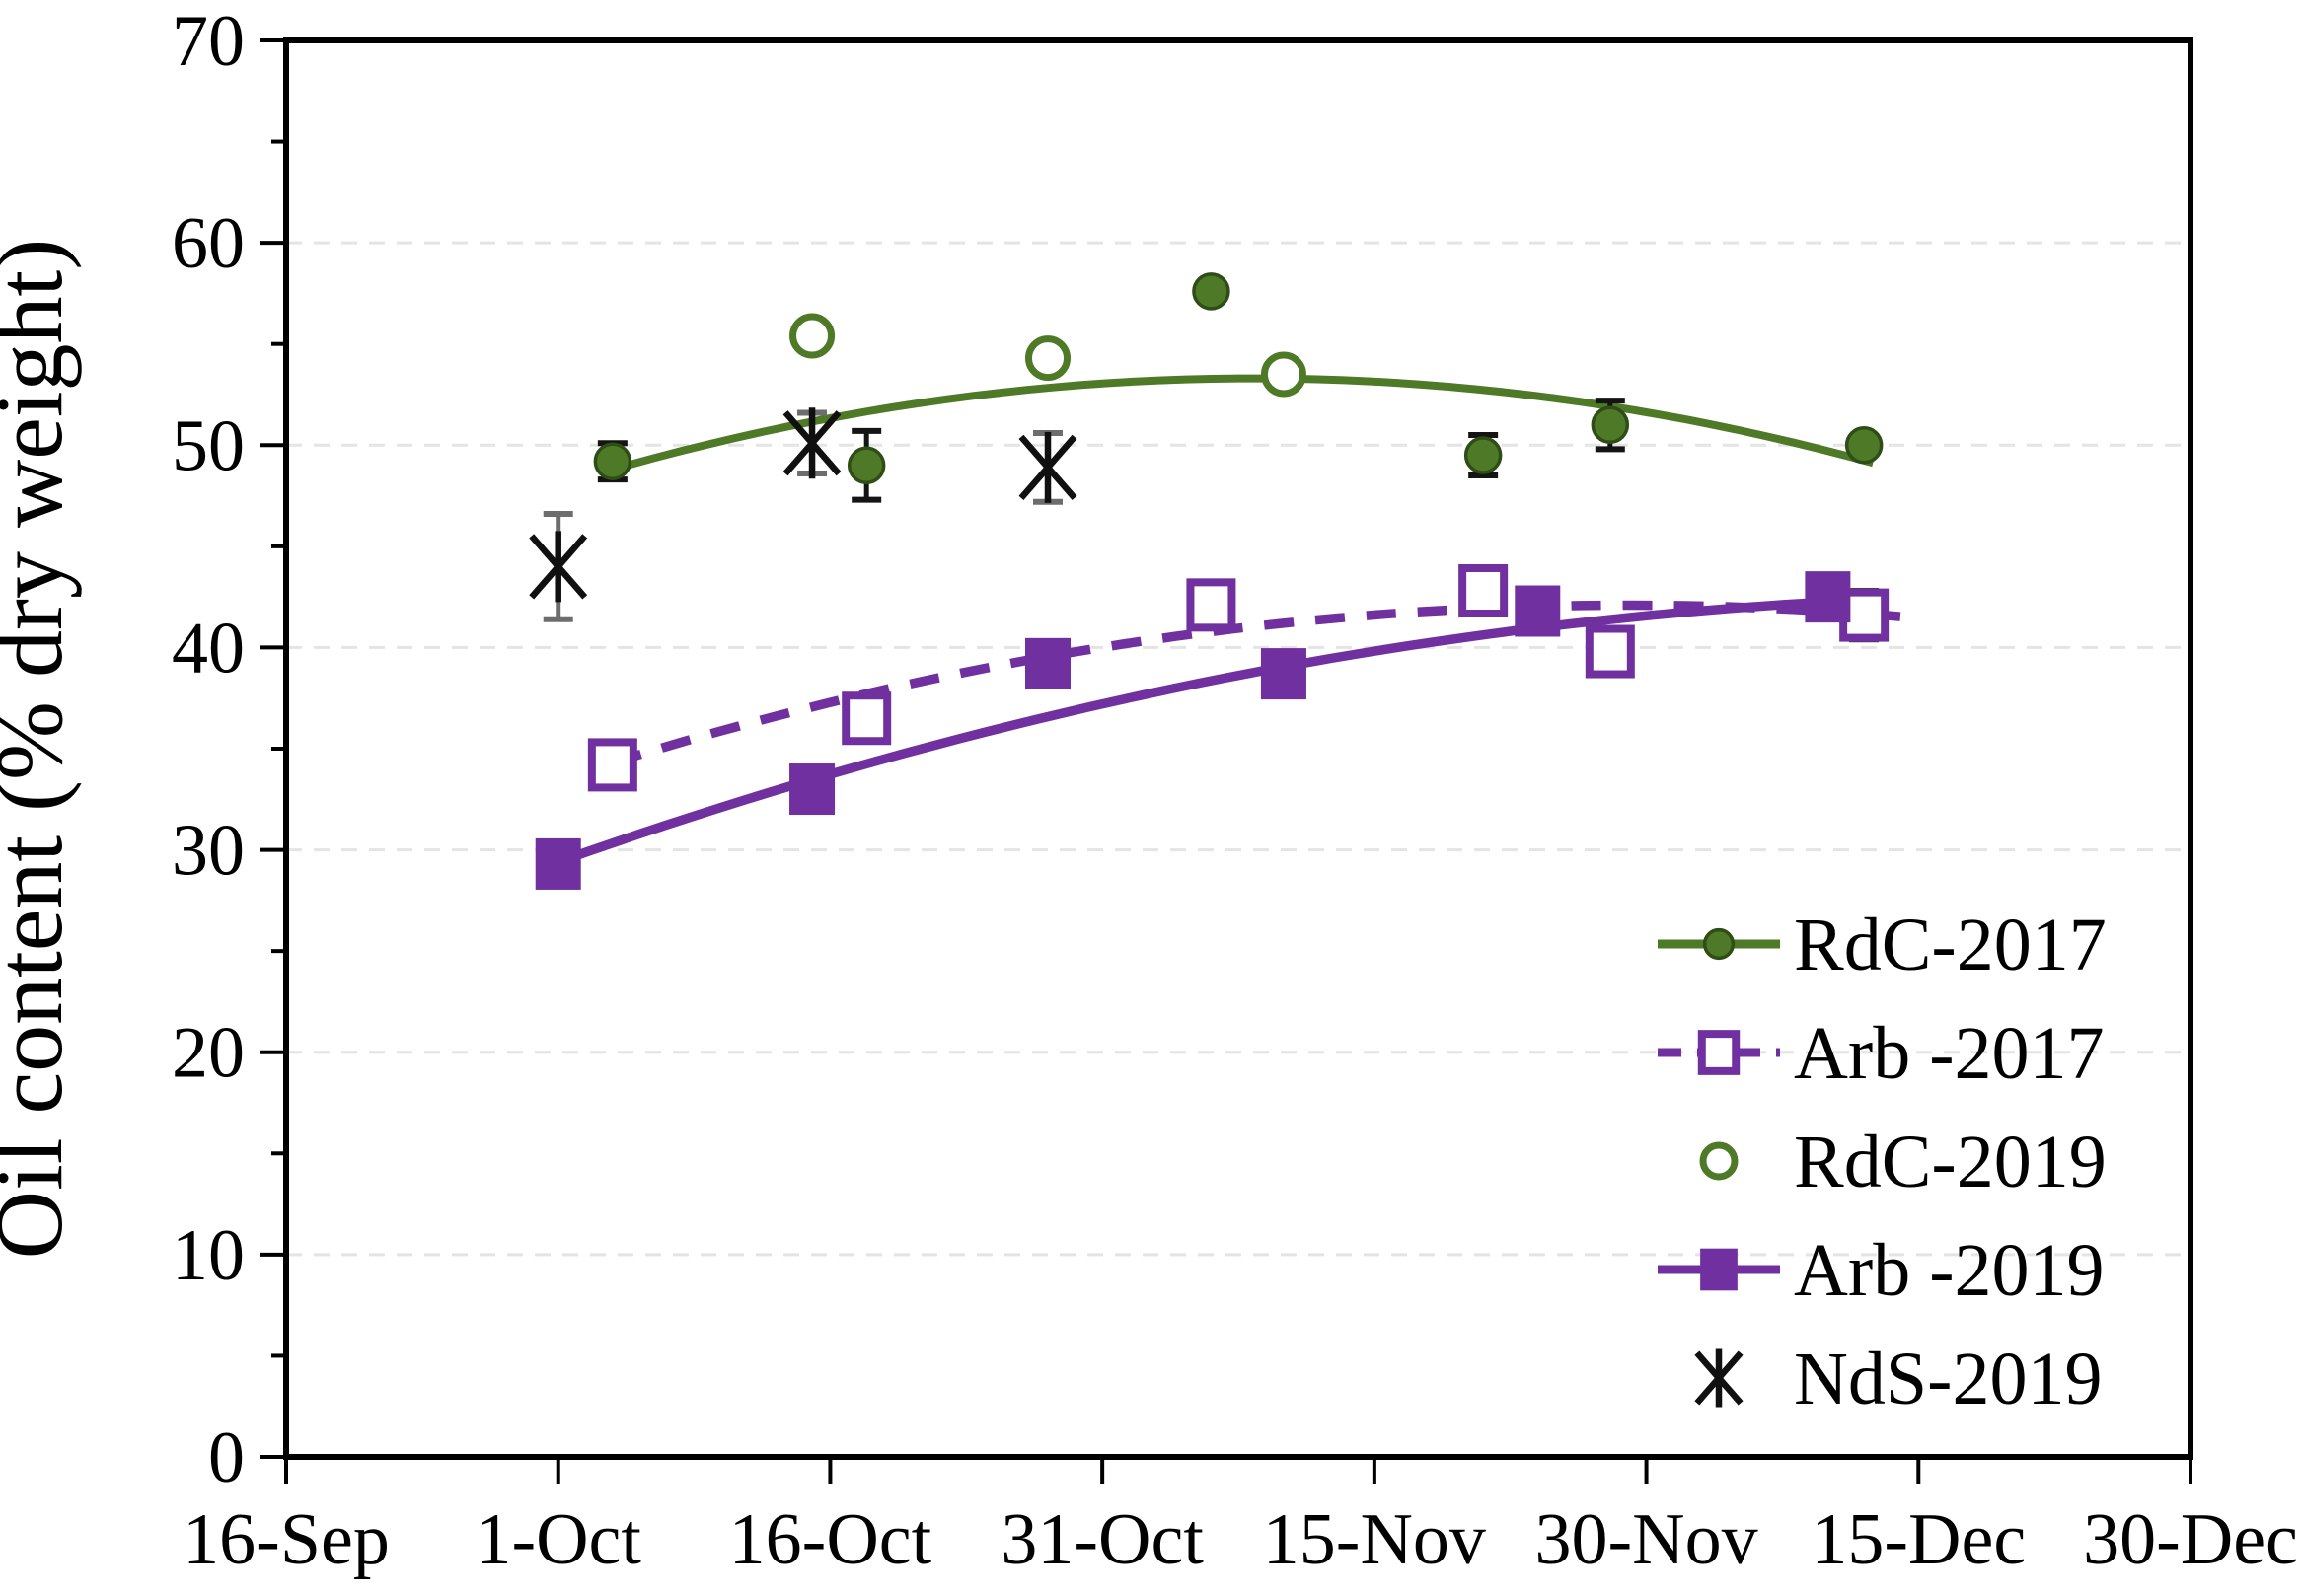  I want to click on legend-item-arb-2019: Arb -2019, so click(1882, 1270).